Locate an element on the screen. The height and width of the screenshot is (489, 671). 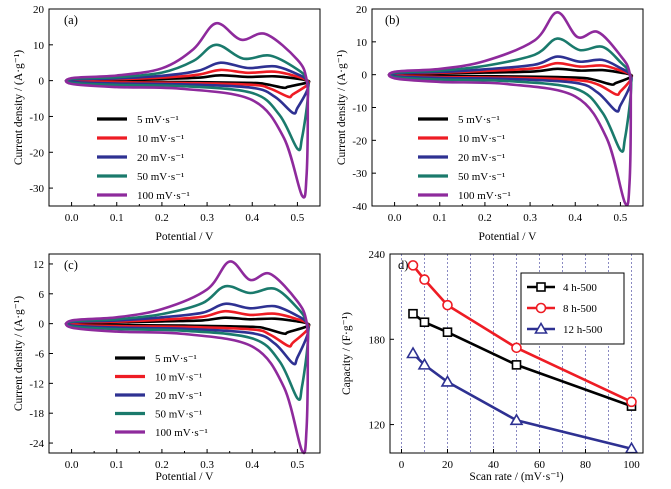
panel-label: (c) is located at coordinates (71, 265).